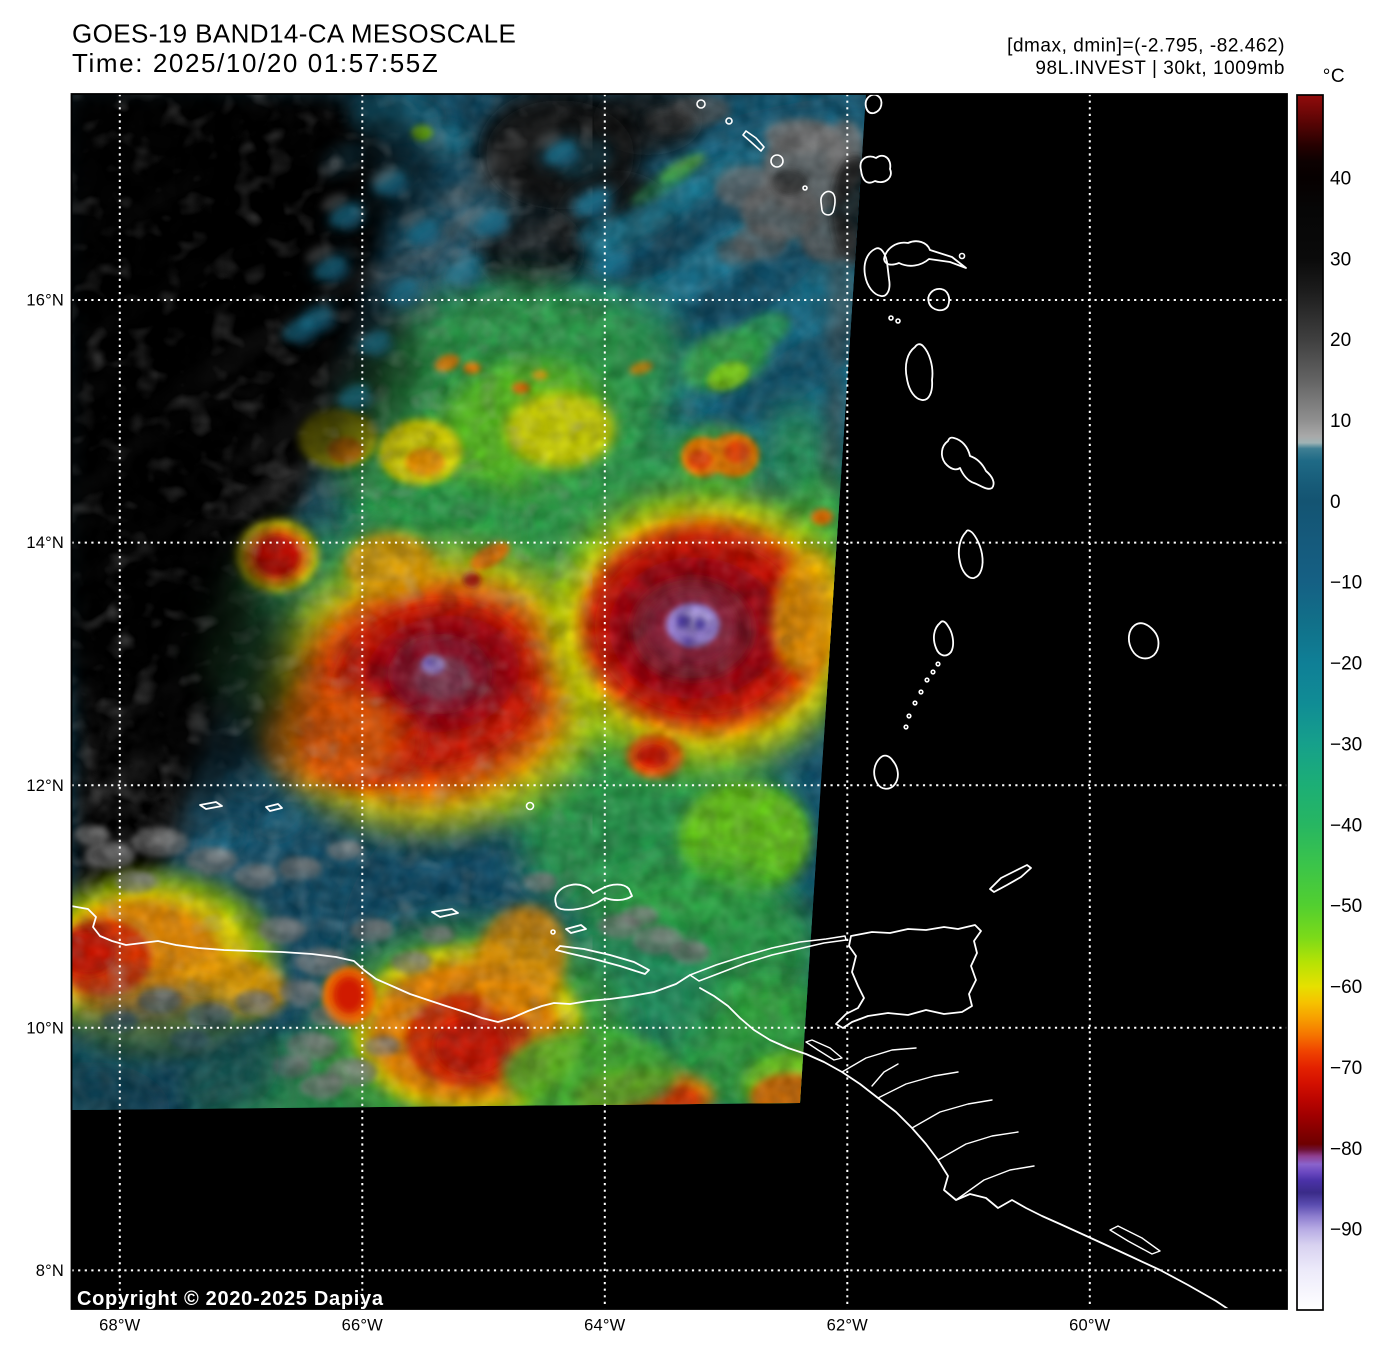 The image size is (1390, 1359). Describe the element at coordinates (120, 1326) in the screenshot. I see `svg-text: 68°W` at that location.